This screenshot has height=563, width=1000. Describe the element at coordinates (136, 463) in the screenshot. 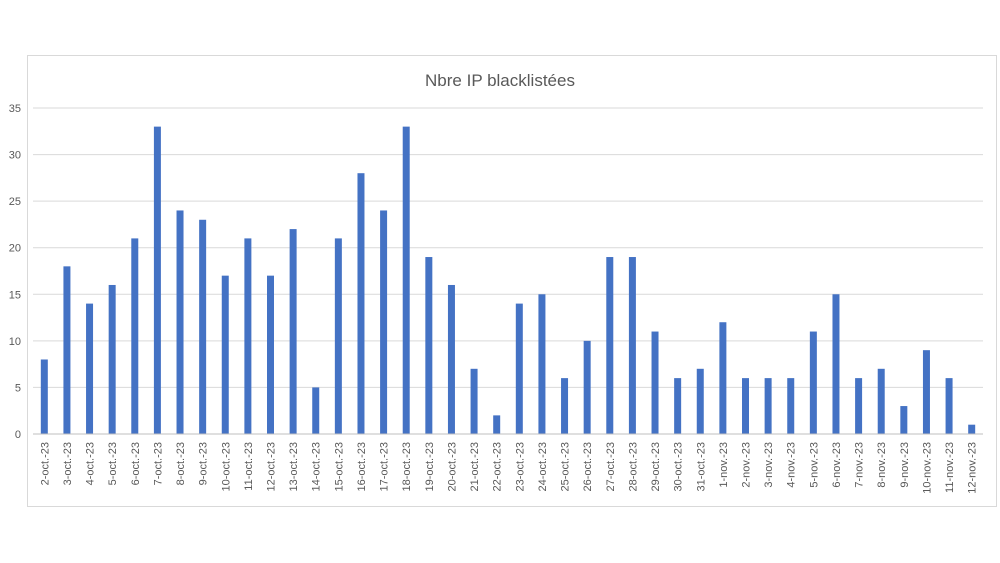

I see `x-tick-label: 6-oct.-23` at that location.